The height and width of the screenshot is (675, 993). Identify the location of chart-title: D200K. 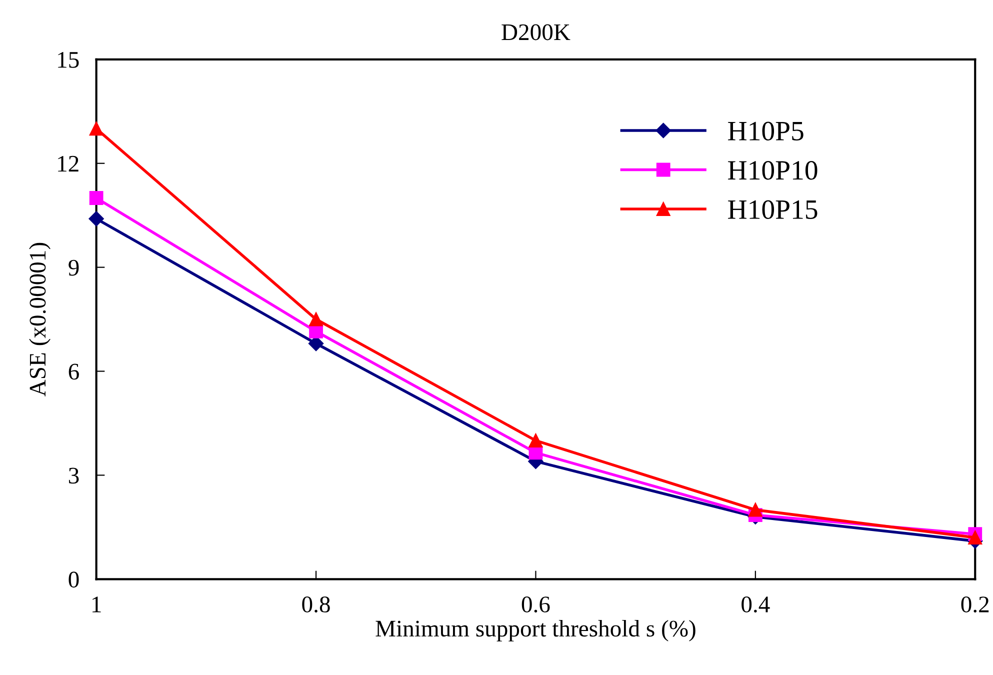
(536, 32).